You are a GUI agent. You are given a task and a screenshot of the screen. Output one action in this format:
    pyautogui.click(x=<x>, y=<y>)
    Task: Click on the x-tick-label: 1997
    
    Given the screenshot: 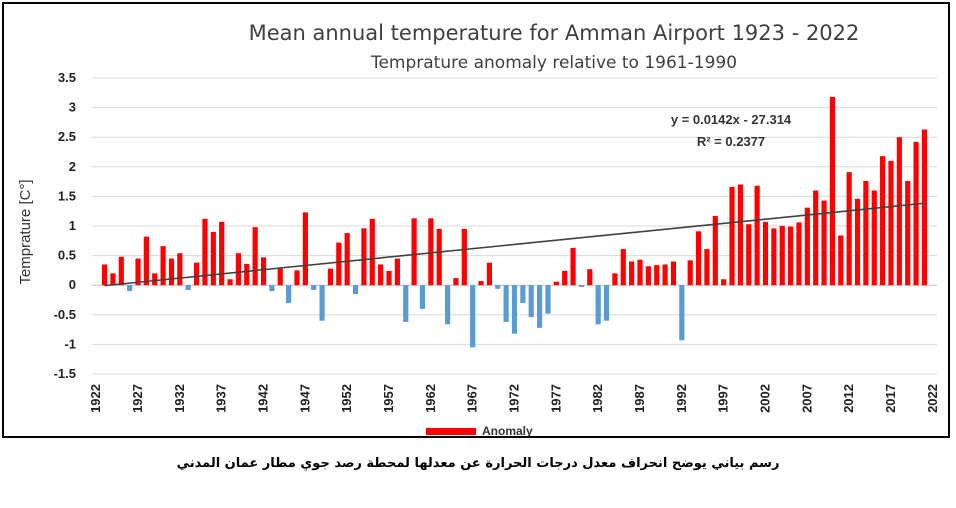 What is the action you would take?
    pyautogui.click(x=723, y=398)
    